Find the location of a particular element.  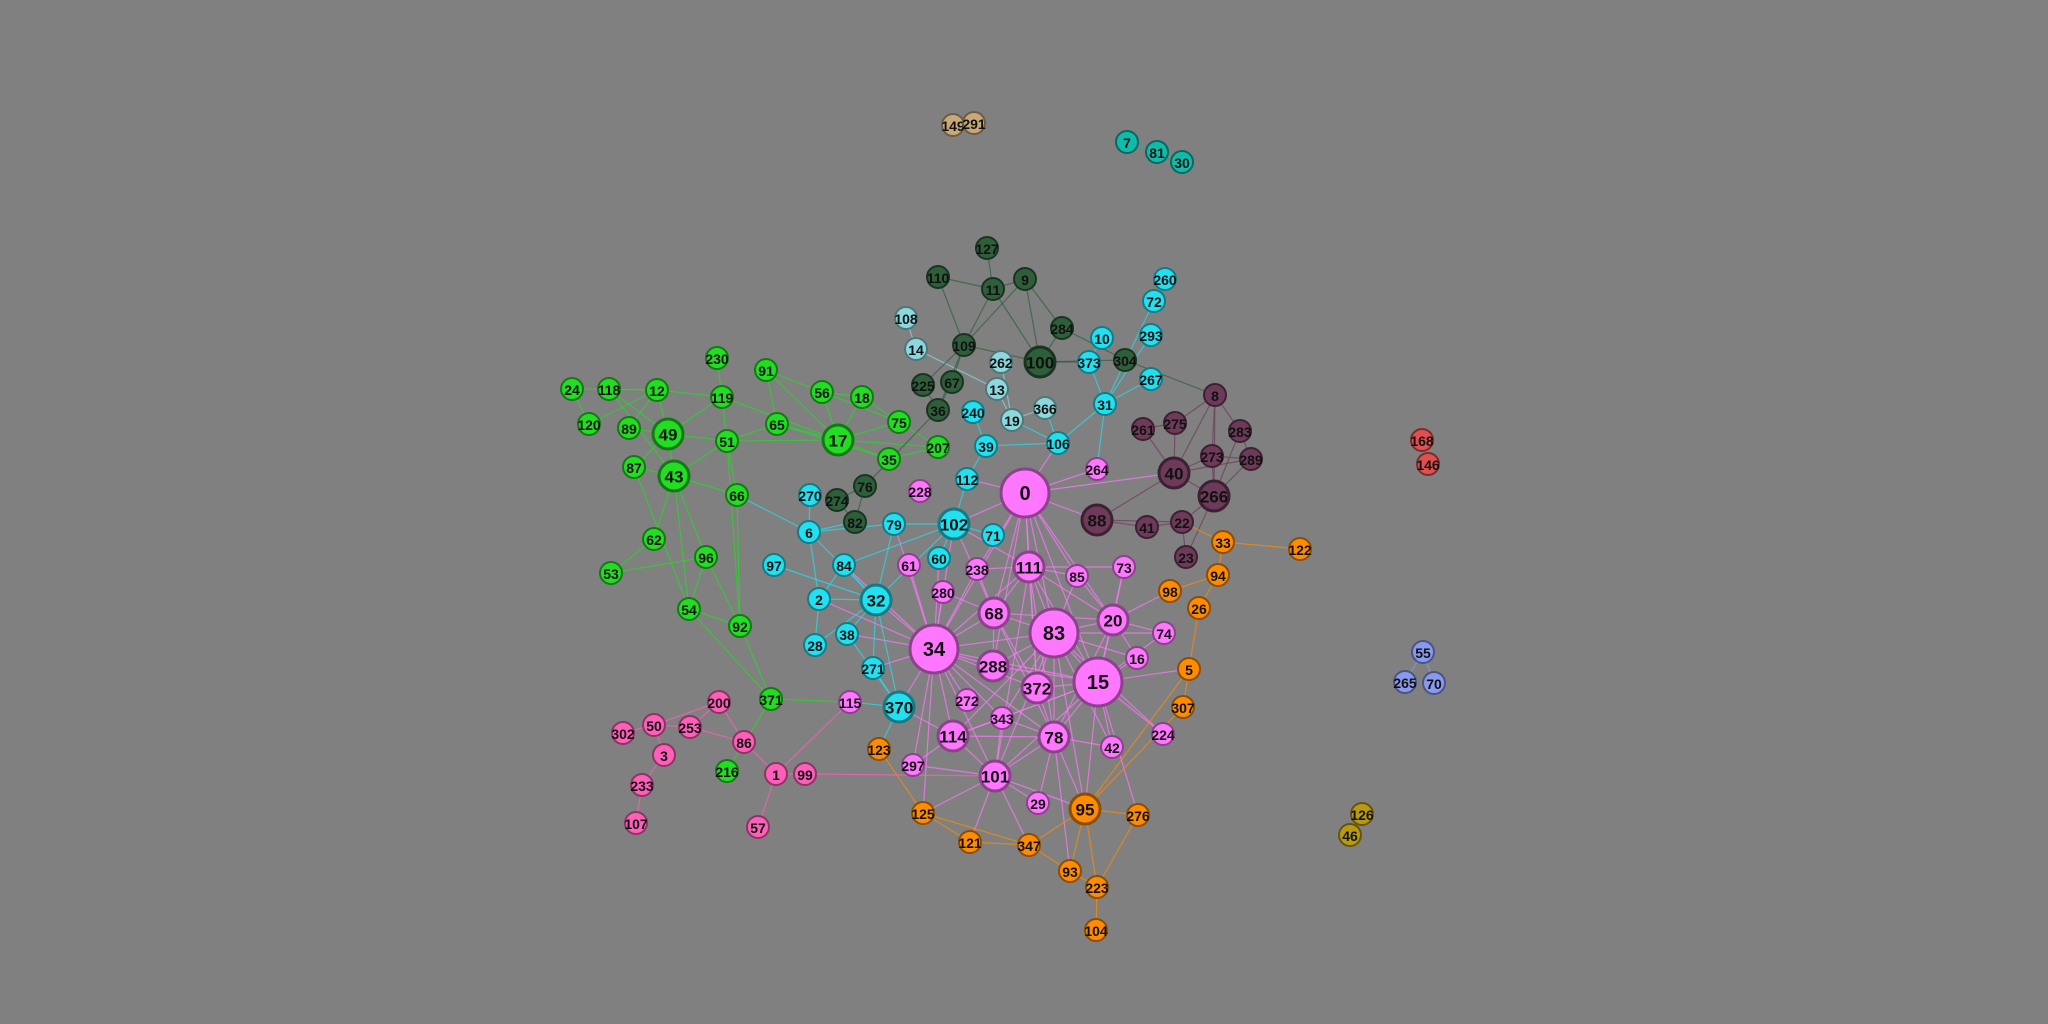

node-51: 51 is located at coordinates (727, 441).